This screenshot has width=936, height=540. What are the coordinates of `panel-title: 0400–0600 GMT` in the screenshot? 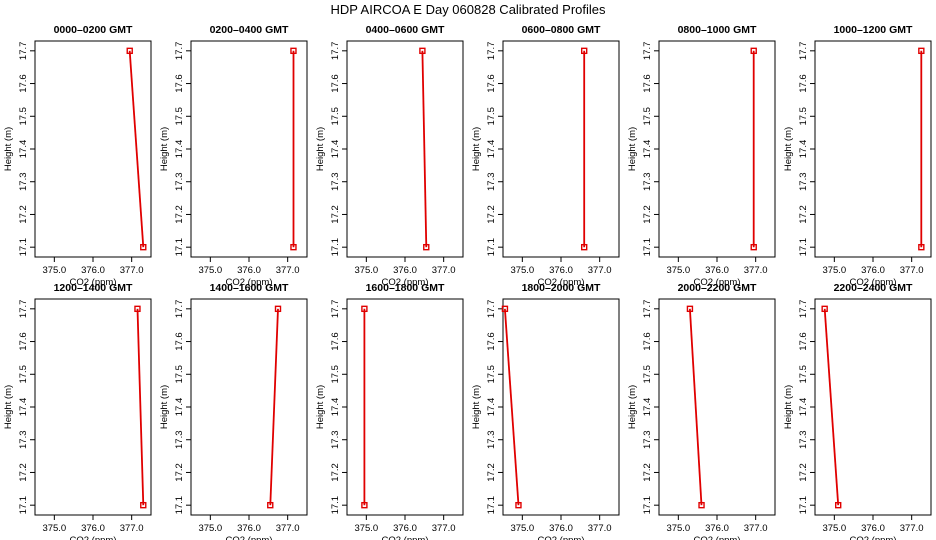 It's located at (405, 30).